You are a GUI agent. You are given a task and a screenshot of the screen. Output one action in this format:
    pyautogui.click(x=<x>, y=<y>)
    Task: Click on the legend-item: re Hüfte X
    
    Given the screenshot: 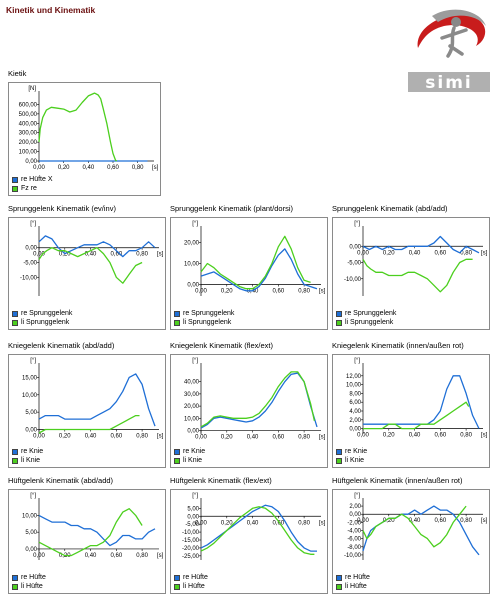 What is the action you would take?
    pyautogui.click(x=32, y=179)
    